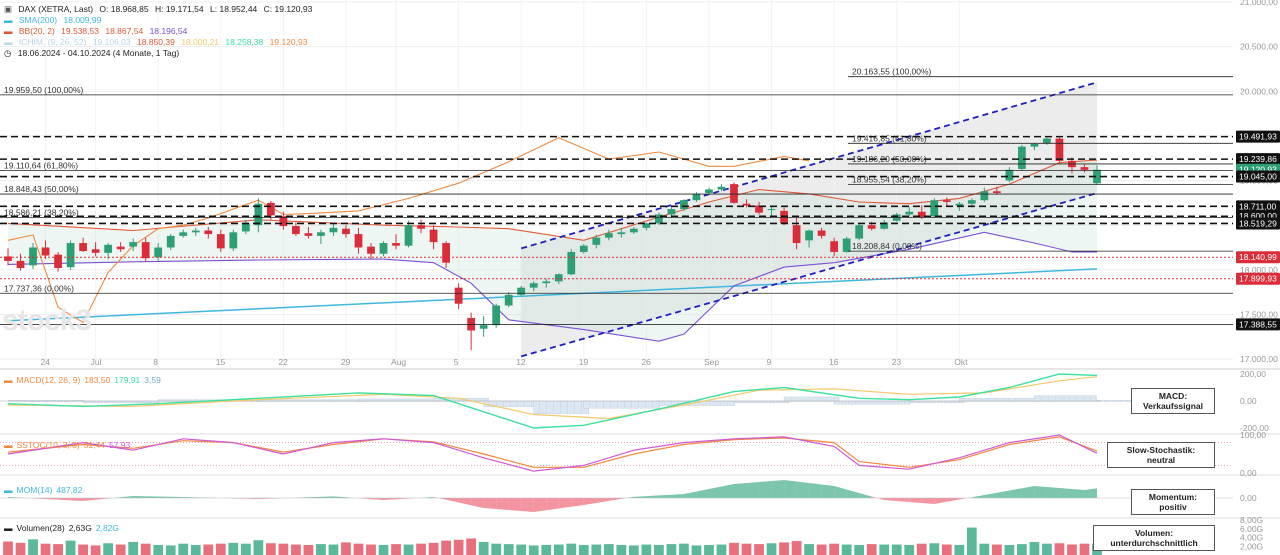 The width and height of the screenshot is (1280, 555). What do you see at coordinates (1259, 359) in the screenshot?
I see `y-tick-label: 17.000,00` at bounding box center [1259, 359].